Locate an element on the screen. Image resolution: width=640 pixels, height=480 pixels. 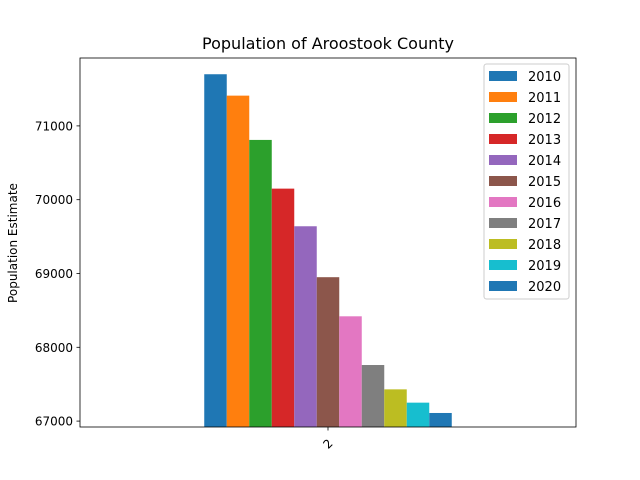
legend-swatch-2019 is located at coordinates (503, 265).